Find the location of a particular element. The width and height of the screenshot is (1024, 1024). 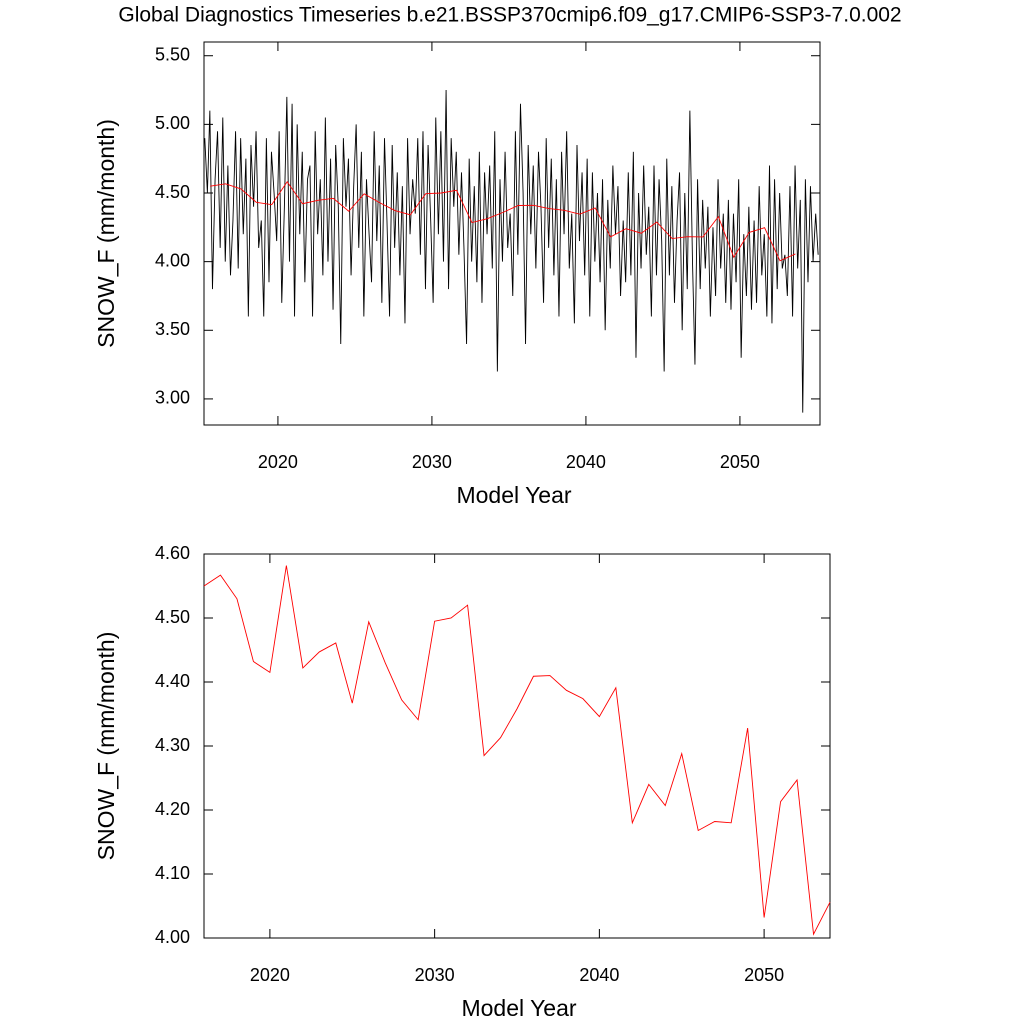

y-tick-label: 4.40 is located at coordinates (172, 681).